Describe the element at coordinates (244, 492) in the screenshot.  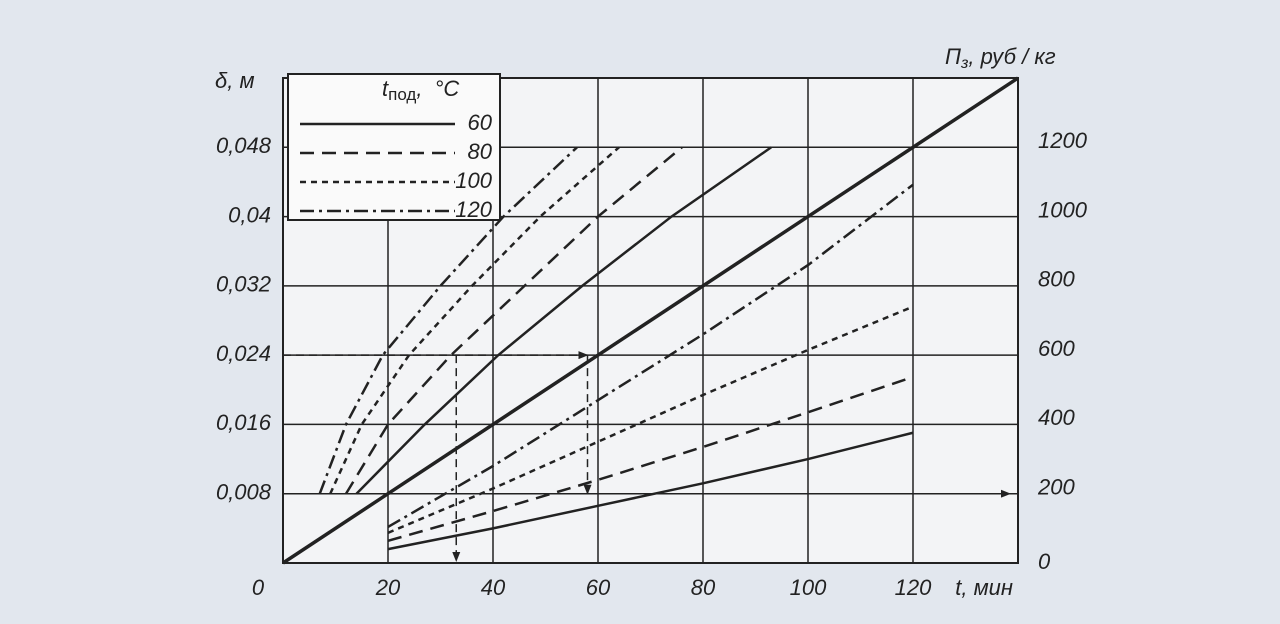
I see `y-tick-label: 0,008` at that location.